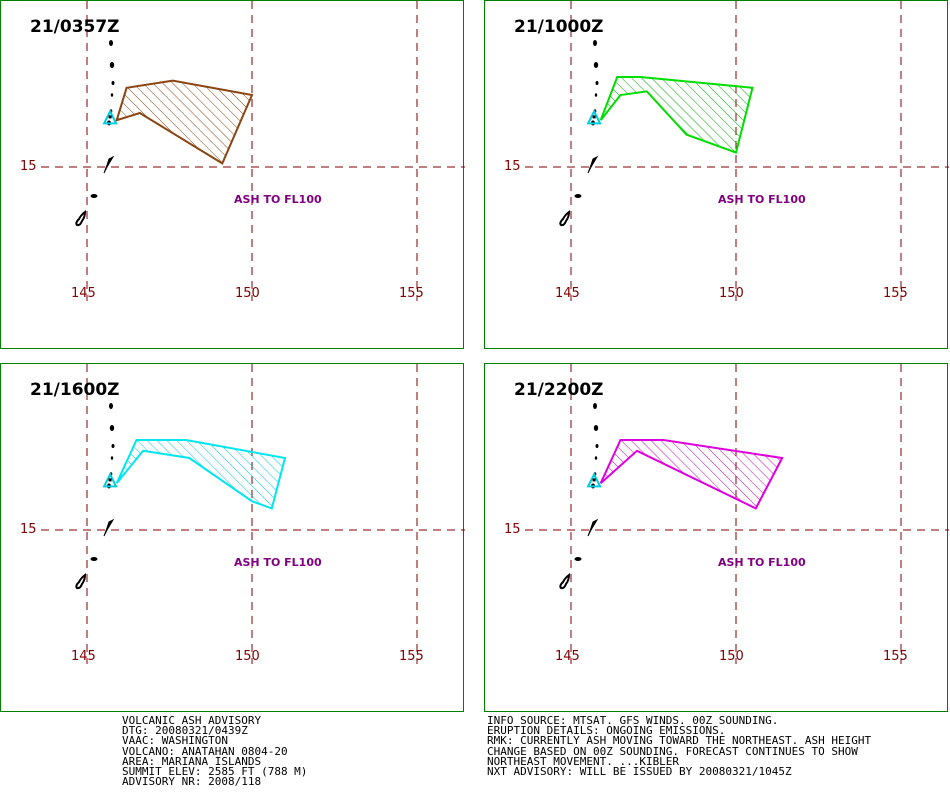  I want to click on panel-time-label: 21/1600Z, so click(75, 390).